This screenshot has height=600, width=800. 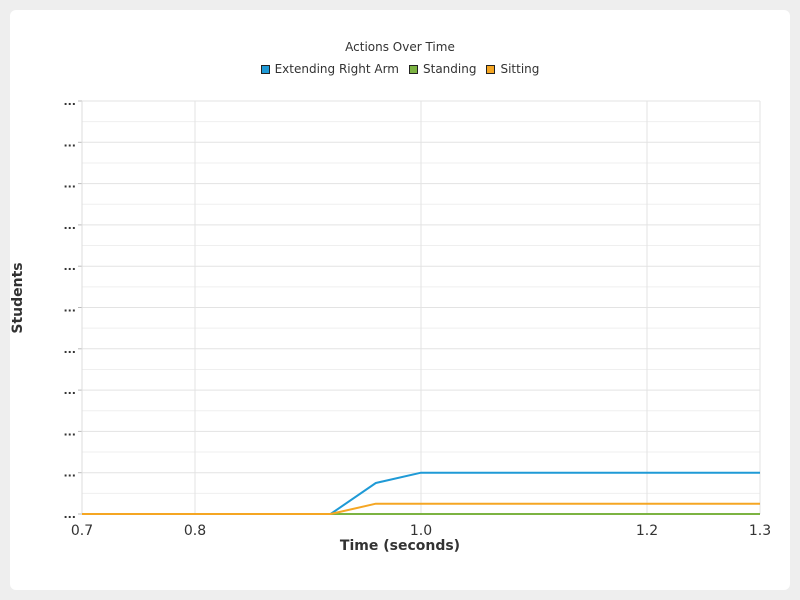 I want to click on x-tick-label: 1.2, so click(x=647, y=531).